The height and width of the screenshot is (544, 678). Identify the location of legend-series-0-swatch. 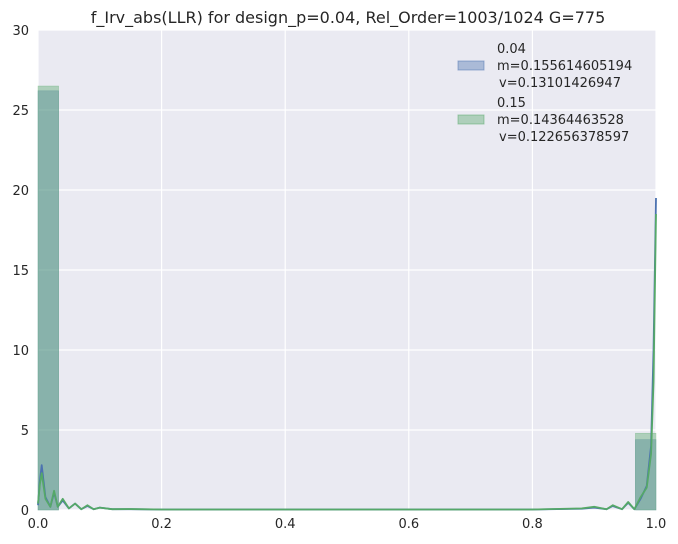
(471, 65).